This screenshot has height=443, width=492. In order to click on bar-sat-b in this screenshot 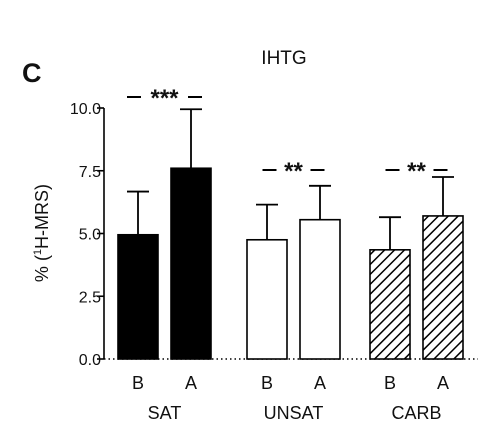, I will do `click(138, 296)`.